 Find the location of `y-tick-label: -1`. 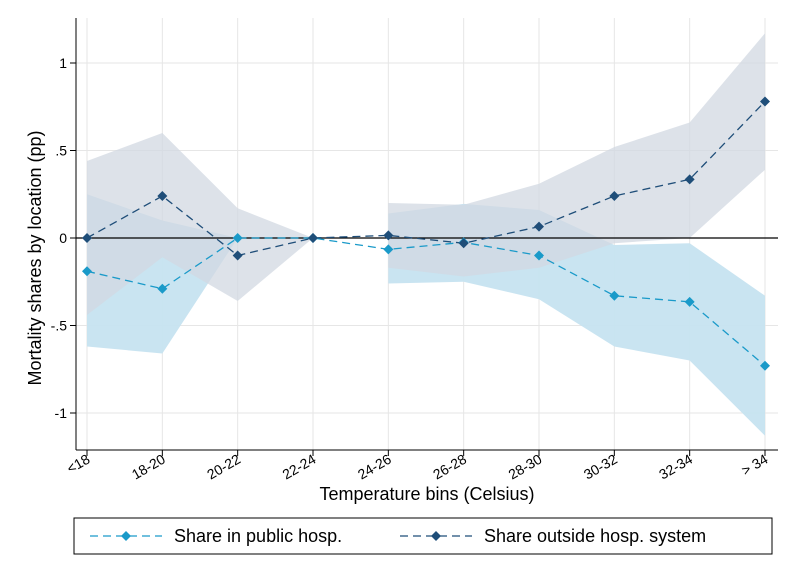

y-tick-label: -1 is located at coordinates (61, 413).